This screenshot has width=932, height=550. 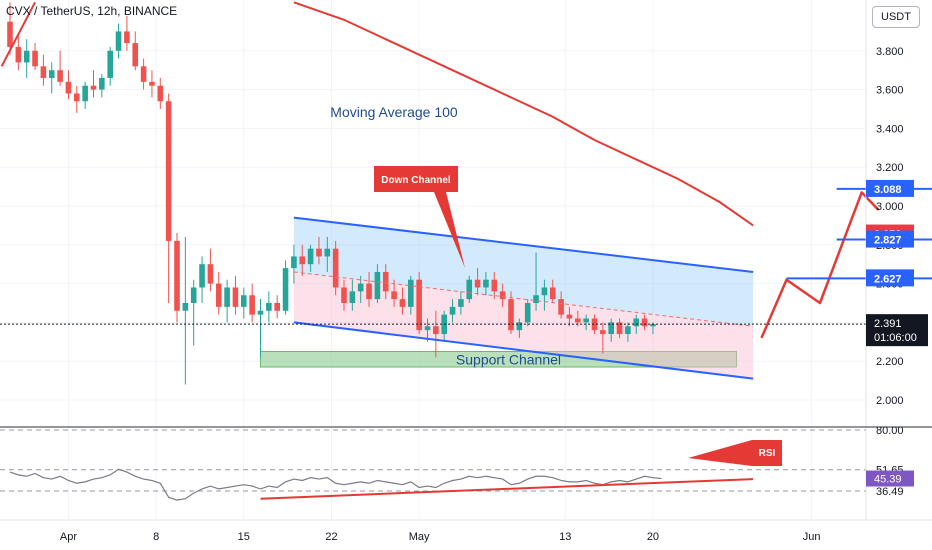 I want to click on projection-path, so click(x=820, y=265).